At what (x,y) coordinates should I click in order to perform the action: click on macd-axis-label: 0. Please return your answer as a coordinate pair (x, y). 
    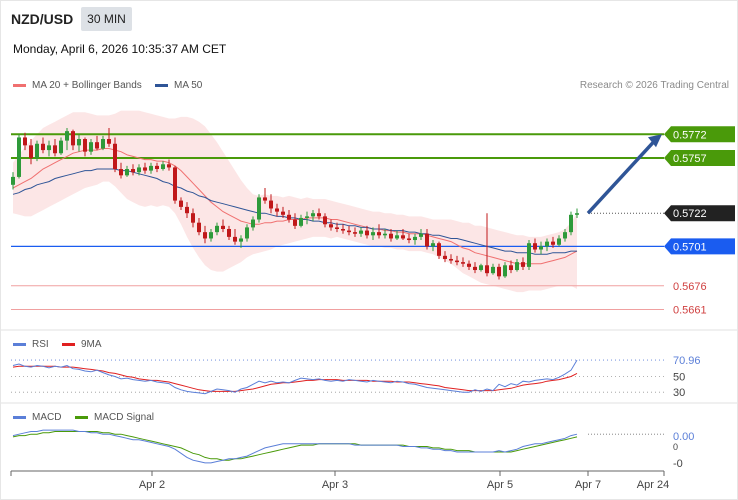
    Looking at the image, I should click on (675, 447).